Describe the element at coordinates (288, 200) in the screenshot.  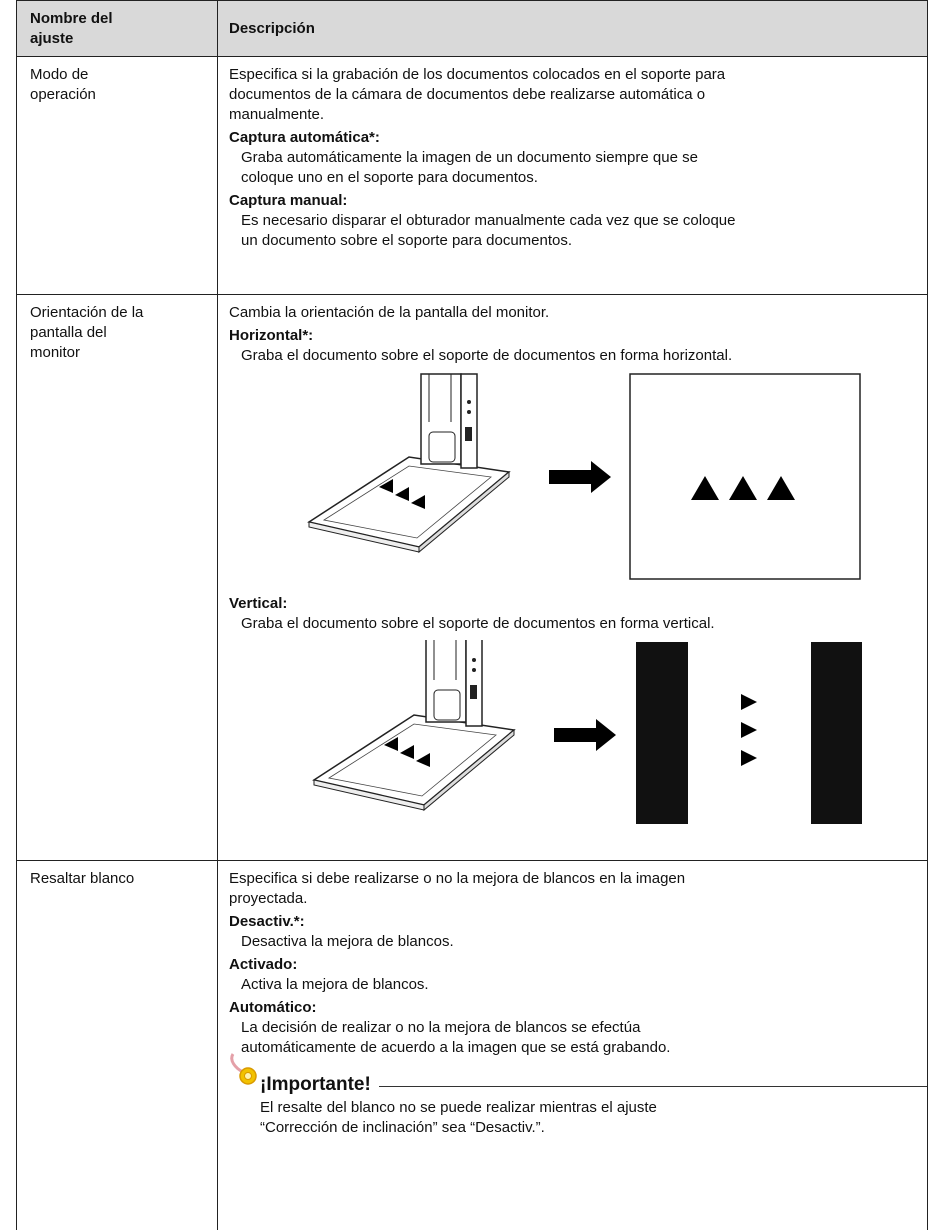
I see `option-label: Captura manual:` at that location.